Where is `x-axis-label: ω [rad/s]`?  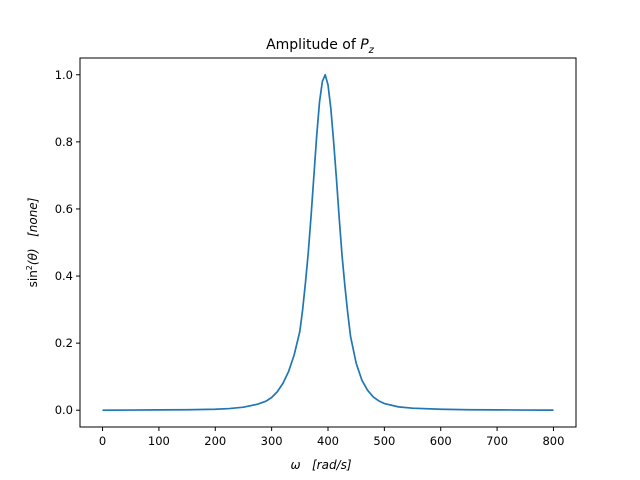 x-axis-label: ω [rad/s] is located at coordinates (320, 465).